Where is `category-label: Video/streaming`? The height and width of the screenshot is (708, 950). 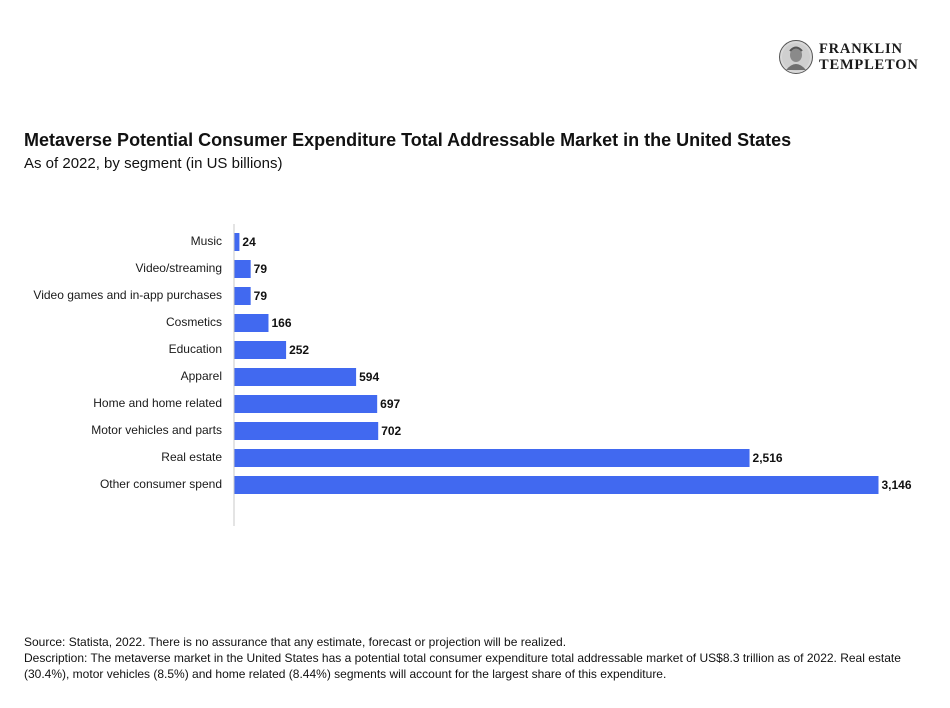
category-label: Video/streaming is located at coordinates (179, 268).